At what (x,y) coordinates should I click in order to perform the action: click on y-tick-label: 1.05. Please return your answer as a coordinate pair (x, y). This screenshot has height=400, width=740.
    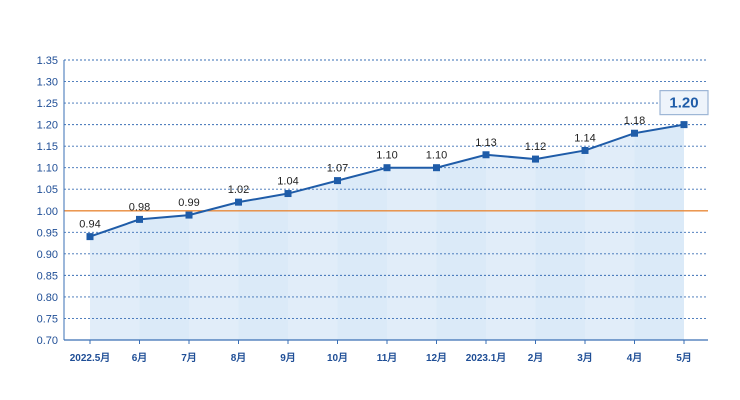
    Looking at the image, I should click on (47, 190).